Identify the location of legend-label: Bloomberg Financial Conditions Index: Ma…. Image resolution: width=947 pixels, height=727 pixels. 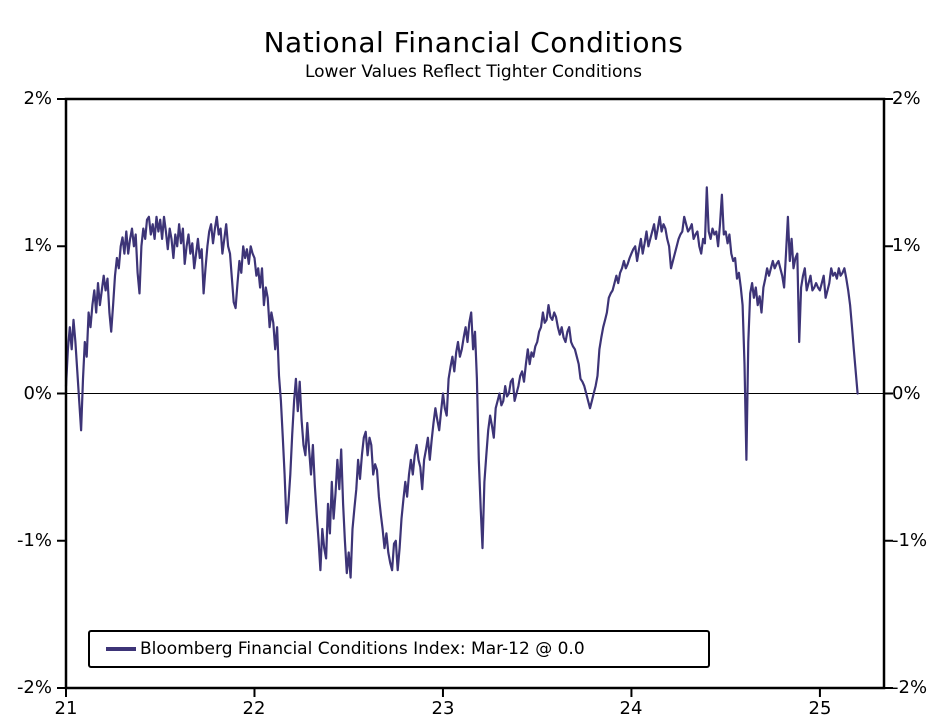
(362, 649).